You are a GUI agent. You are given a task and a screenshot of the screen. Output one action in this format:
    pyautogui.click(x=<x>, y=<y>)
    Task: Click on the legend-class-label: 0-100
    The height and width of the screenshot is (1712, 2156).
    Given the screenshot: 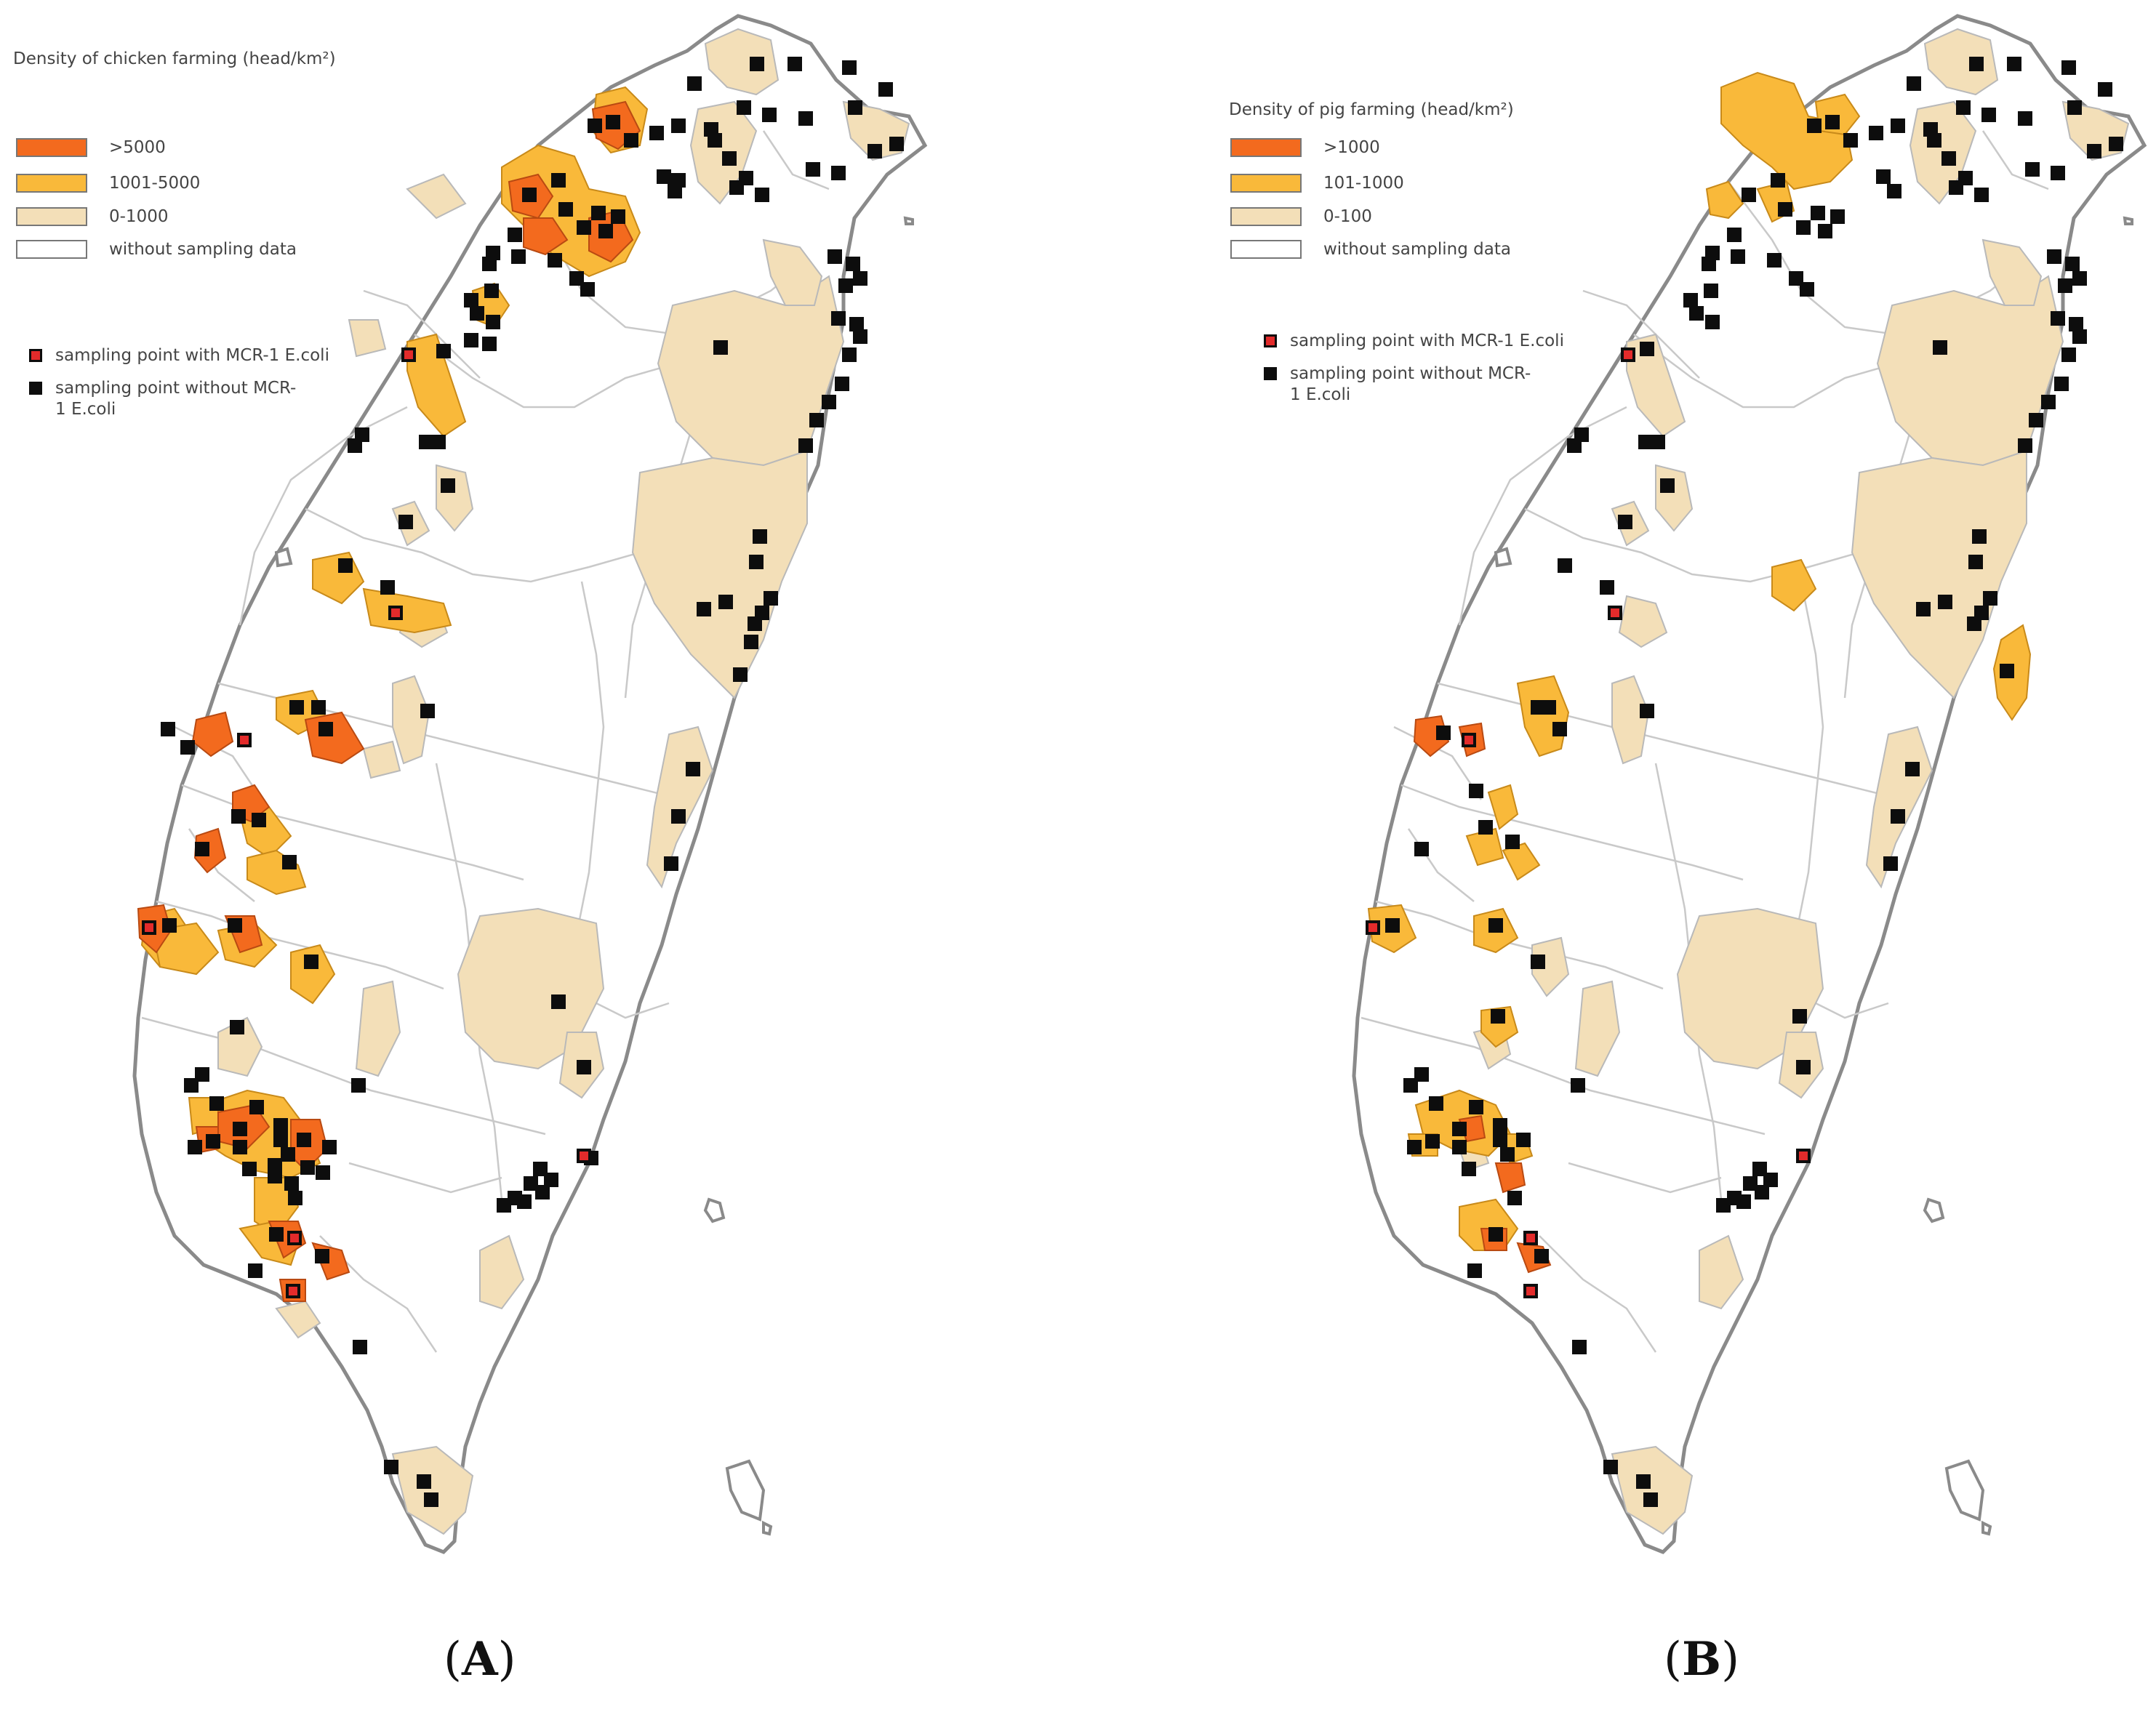 What is the action you would take?
    pyautogui.click(x=1347, y=216)
    